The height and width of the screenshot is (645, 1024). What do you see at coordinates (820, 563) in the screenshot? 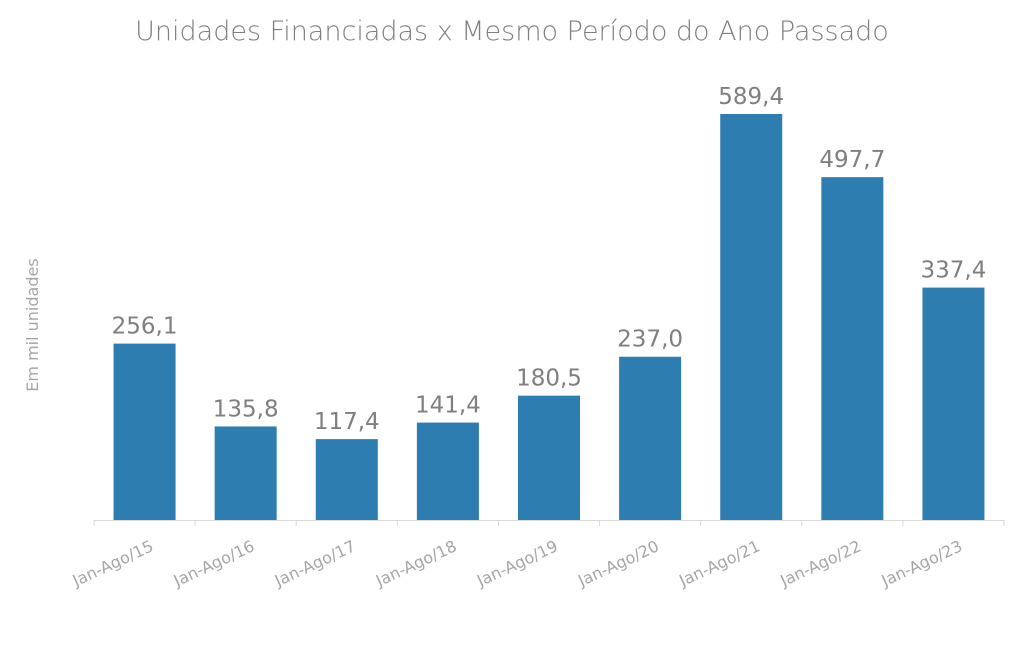
I see `x-tick-label: Jan-Ago/22` at bounding box center [820, 563].